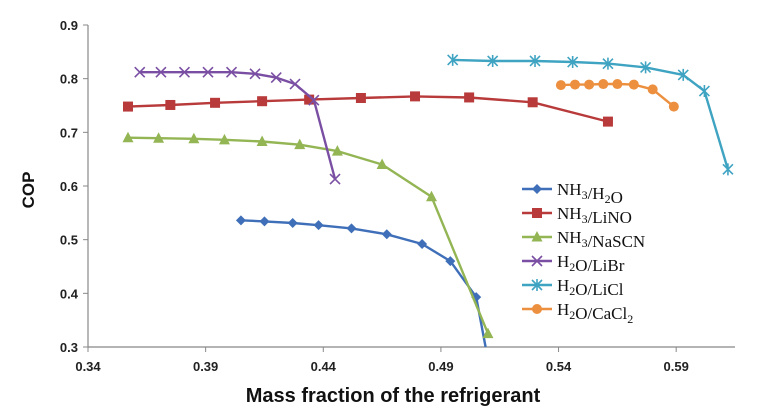 Image resolution: width=762 pixels, height=420 pixels. What do you see at coordinates (69, 132) in the screenshot?
I see `y-tick-label: 0.7` at bounding box center [69, 132].